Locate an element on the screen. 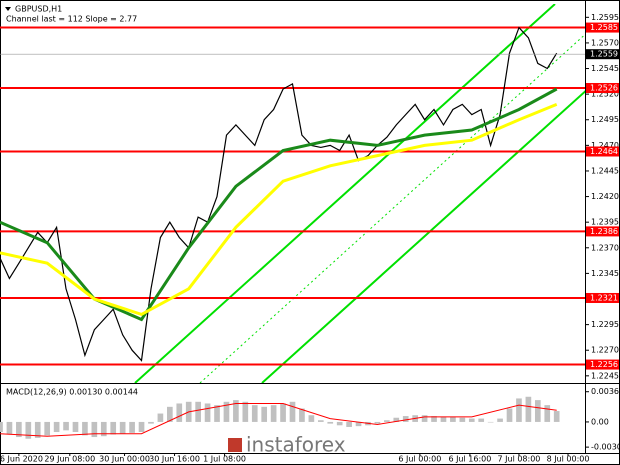 This screenshot has height=465, width=620. y-tick-label: 1.2470 is located at coordinates (605, 145).